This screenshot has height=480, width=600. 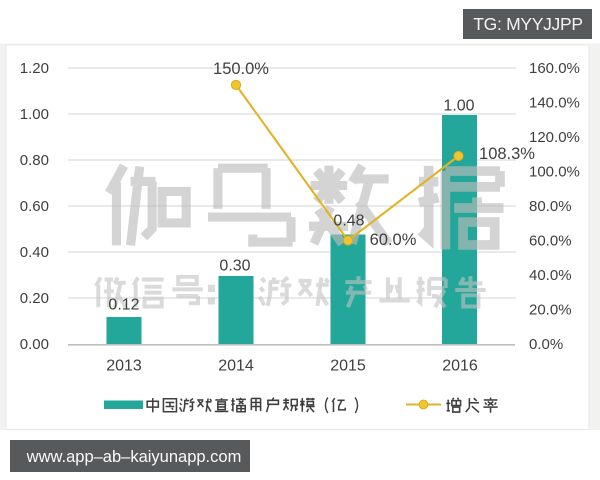 I want to click on svg-text: 0.30, so click(x=234, y=266).